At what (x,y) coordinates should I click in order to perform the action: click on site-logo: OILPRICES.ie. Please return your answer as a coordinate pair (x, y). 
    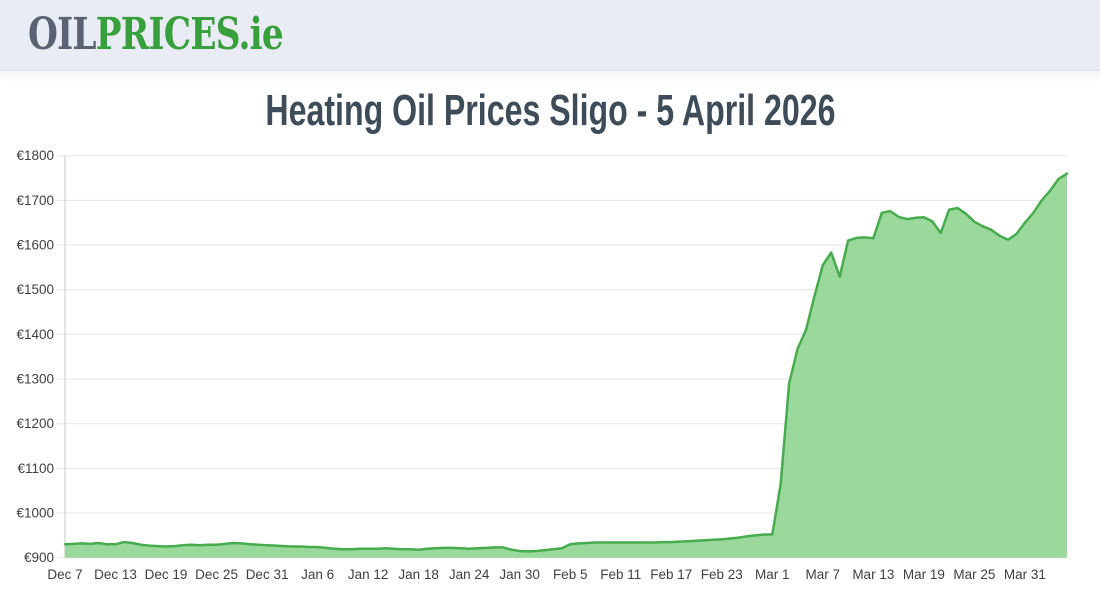
    Looking at the image, I should click on (156, 35).